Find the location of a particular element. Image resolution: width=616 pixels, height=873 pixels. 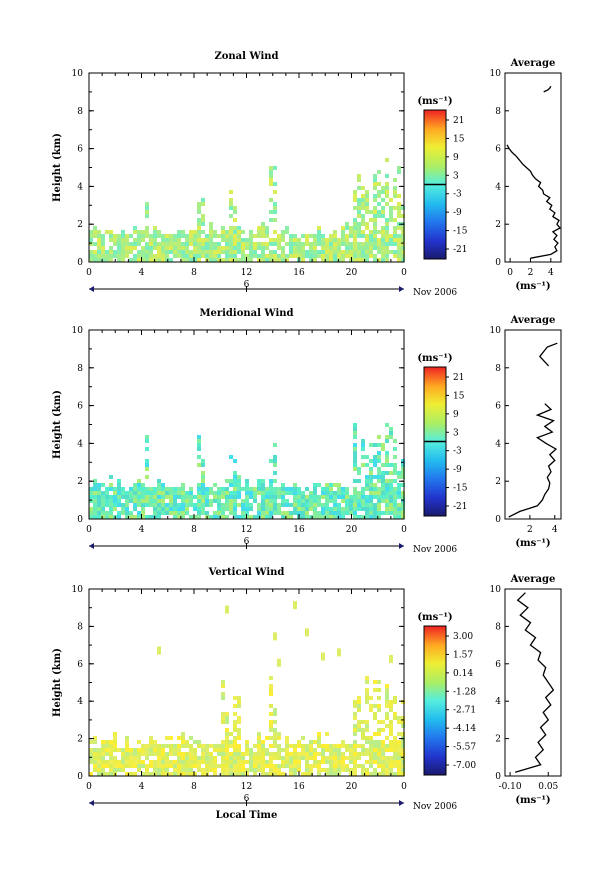

profile-x-tick-label: 0 is located at coordinates (510, 273).